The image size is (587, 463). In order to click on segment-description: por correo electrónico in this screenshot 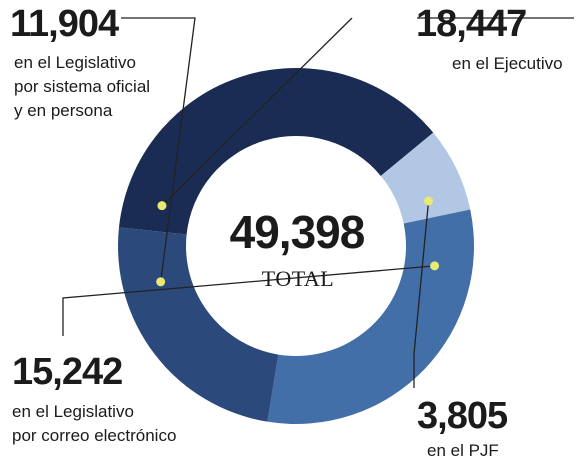, I will do `click(94, 435)`.